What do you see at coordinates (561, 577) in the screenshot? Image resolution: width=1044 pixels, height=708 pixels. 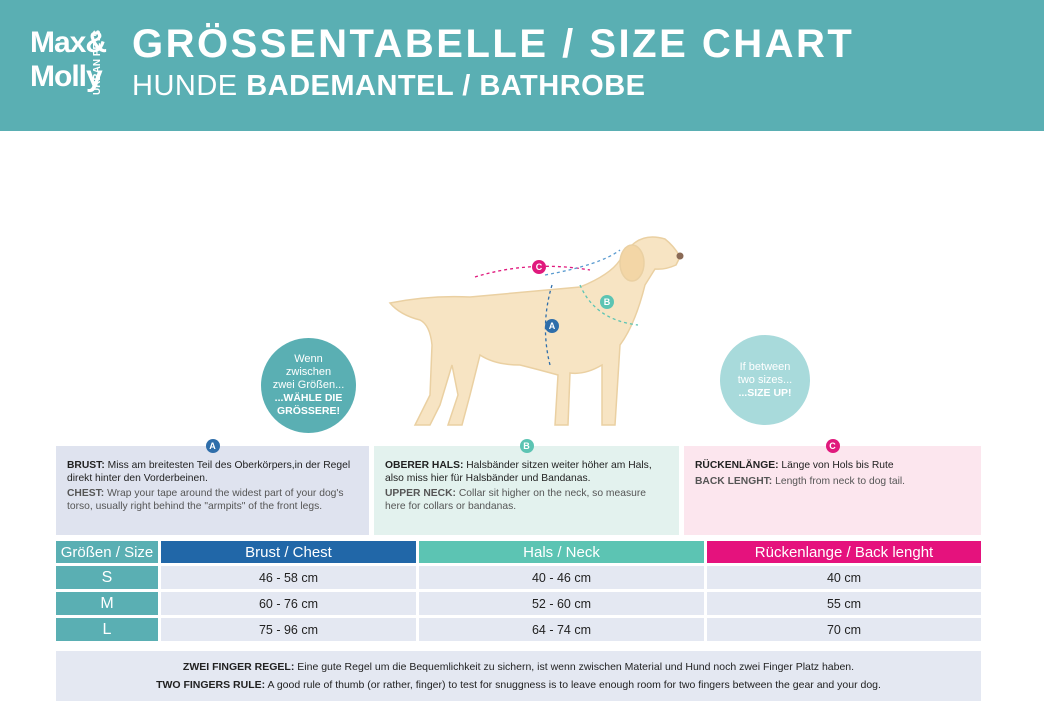 I see `table-cell: 40 - 46 cm` at bounding box center [561, 577].